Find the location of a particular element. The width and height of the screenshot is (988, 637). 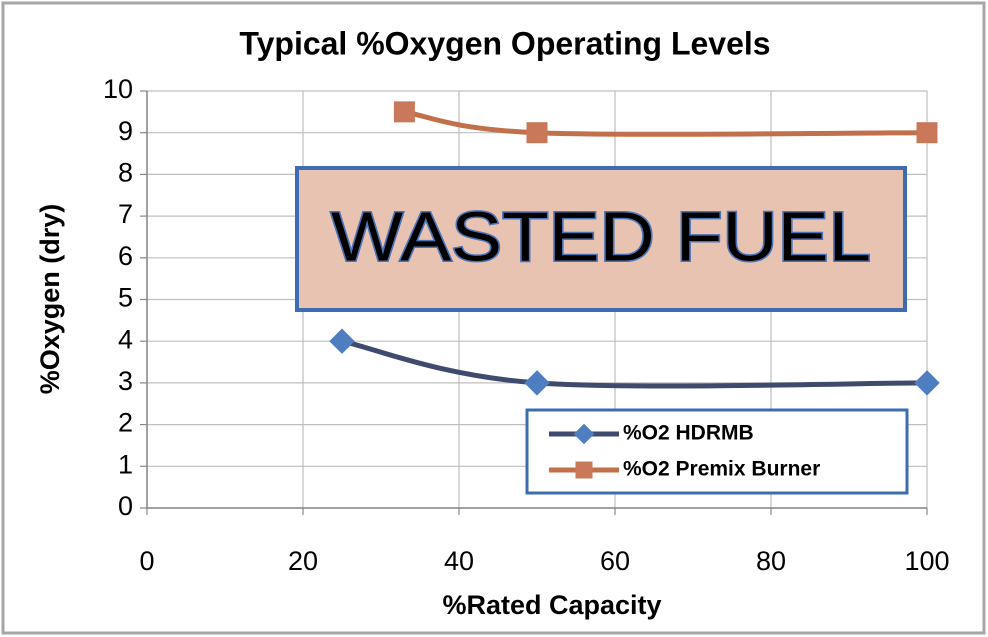

x-axis-label: %Rated Capacity is located at coordinates (551, 605).